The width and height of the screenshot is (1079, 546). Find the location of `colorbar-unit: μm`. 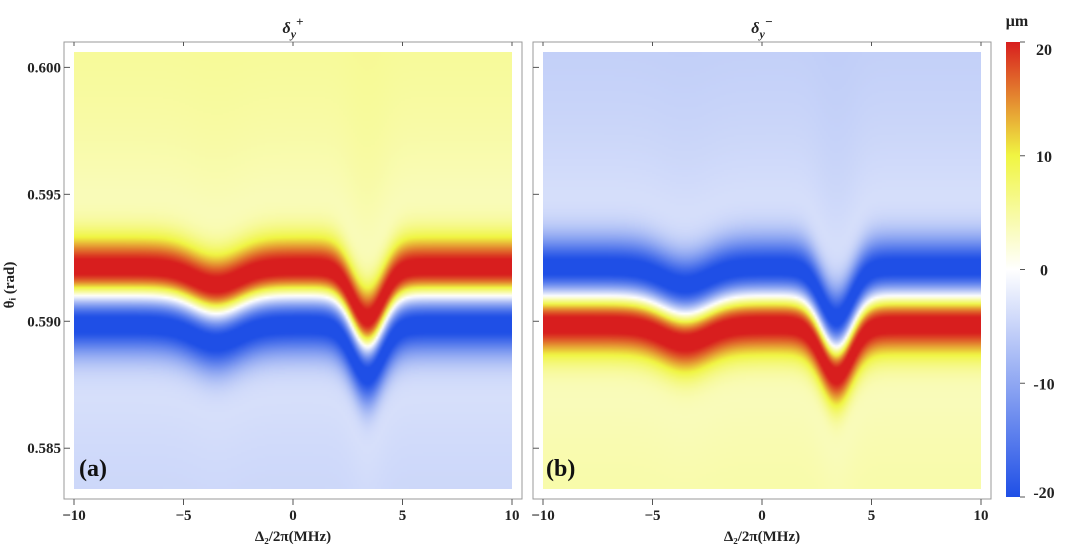

colorbar-unit: μm is located at coordinates (1017, 21).